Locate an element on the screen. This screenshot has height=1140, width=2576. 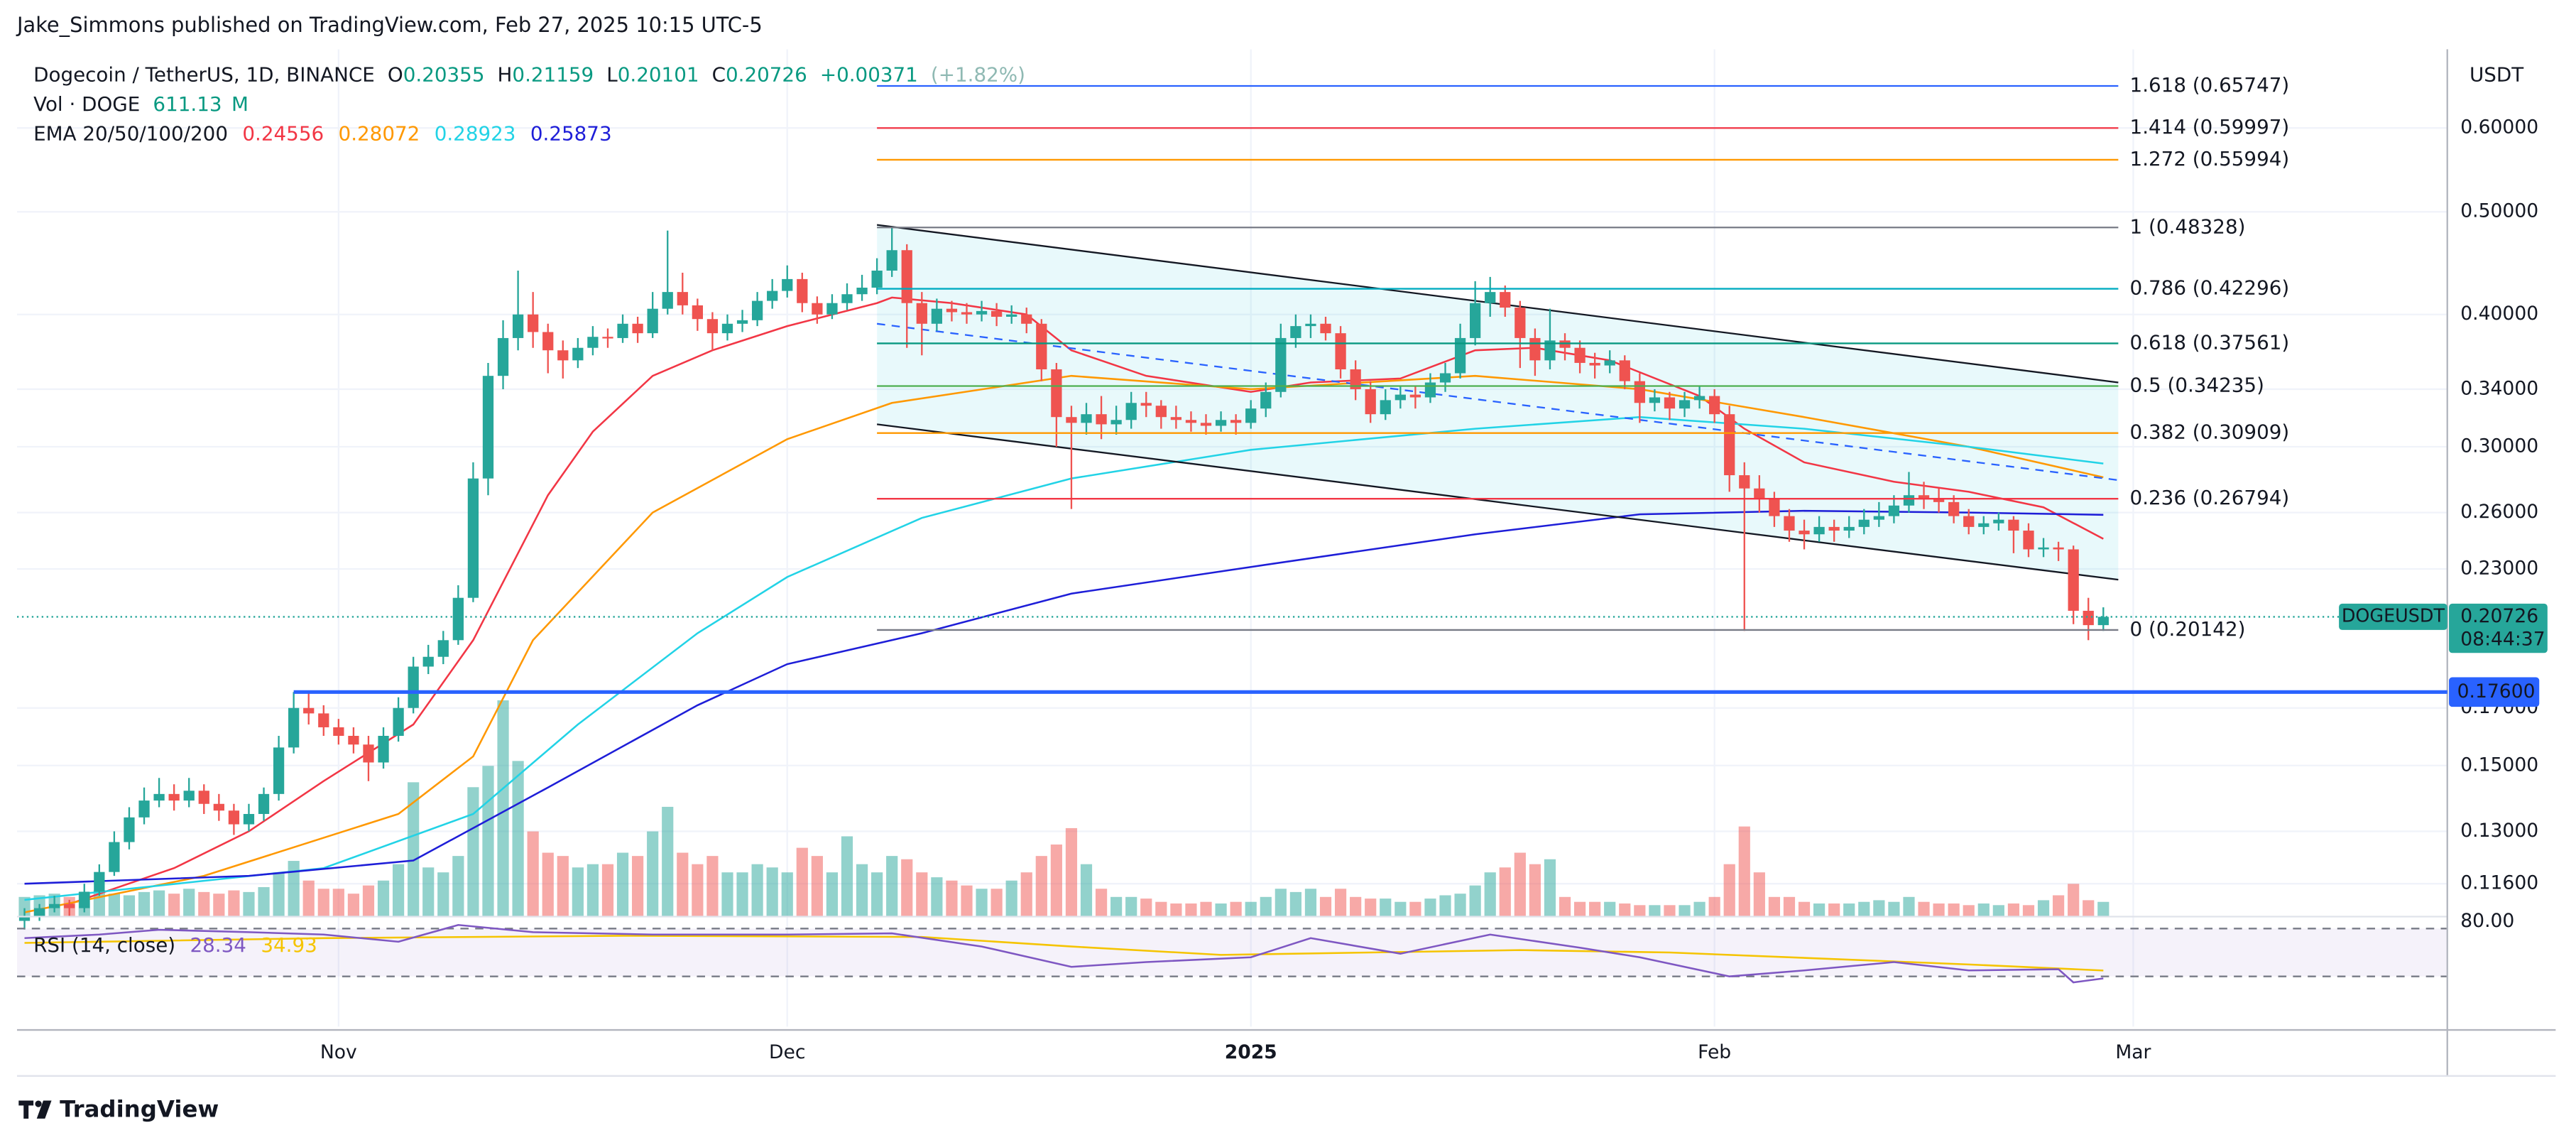
ohlc-letter: C is located at coordinates (719, 74).